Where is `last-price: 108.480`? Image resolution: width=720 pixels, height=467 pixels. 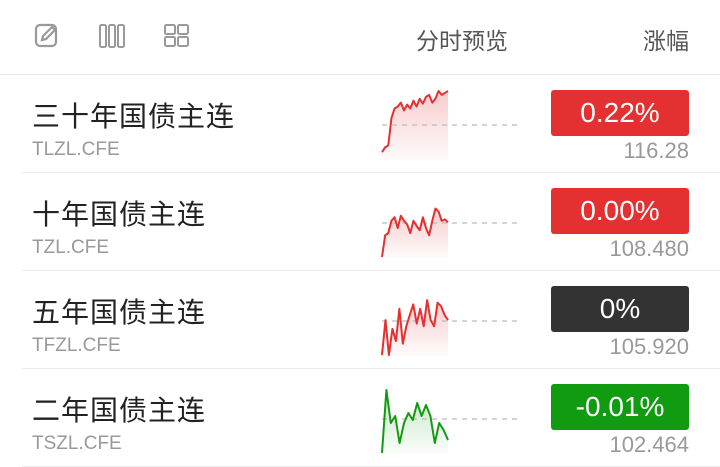
last-price: 108.480 is located at coordinates (649, 248).